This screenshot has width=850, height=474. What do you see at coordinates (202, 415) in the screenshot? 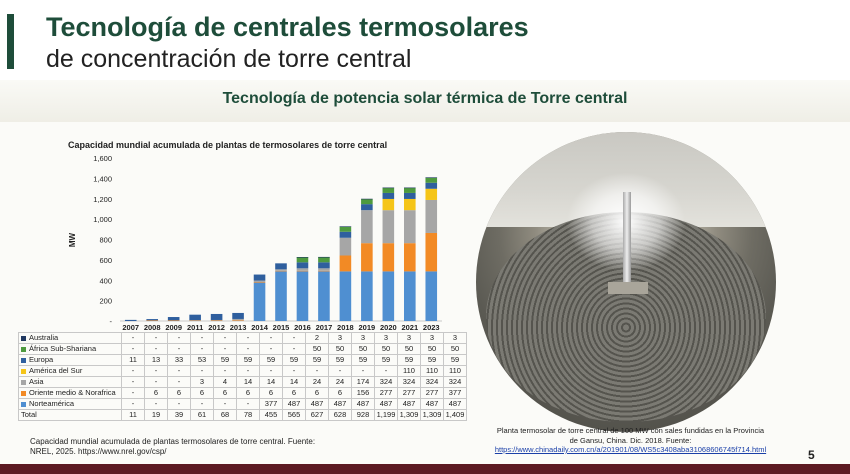
I see `total-cell: 61` at bounding box center [202, 415].